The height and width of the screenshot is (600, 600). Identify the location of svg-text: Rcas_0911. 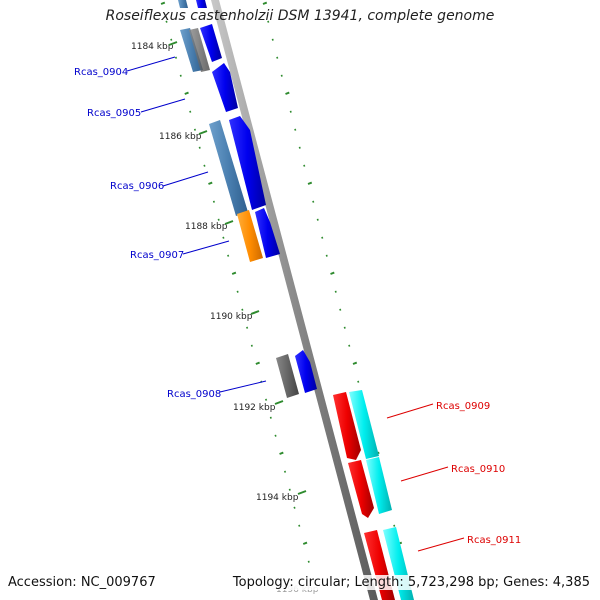
(494, 540).